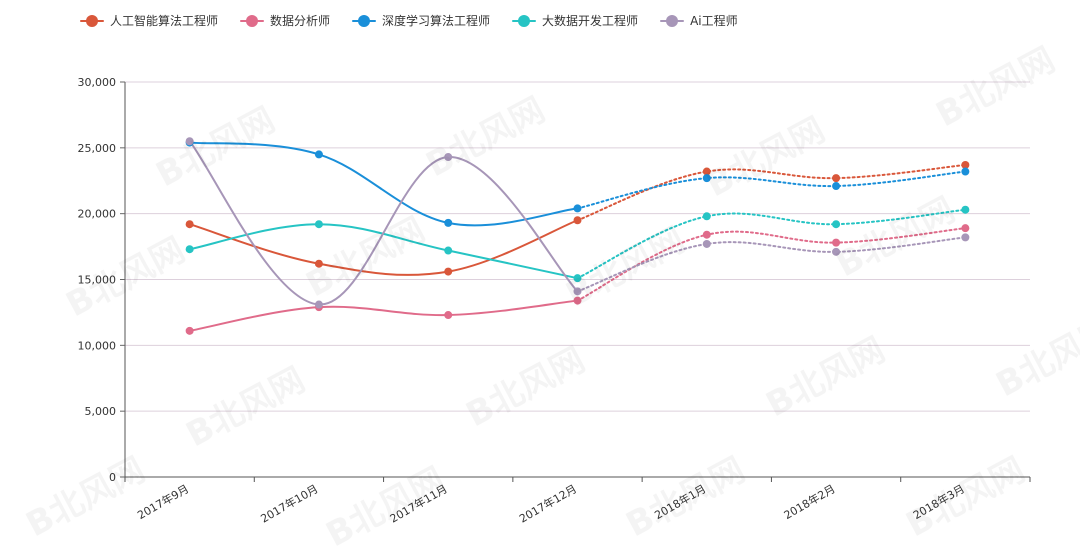 The height and width of the screenshot is (556, 1080). I want to click on x-tick-label: 2017年9月, so click(163, 501).